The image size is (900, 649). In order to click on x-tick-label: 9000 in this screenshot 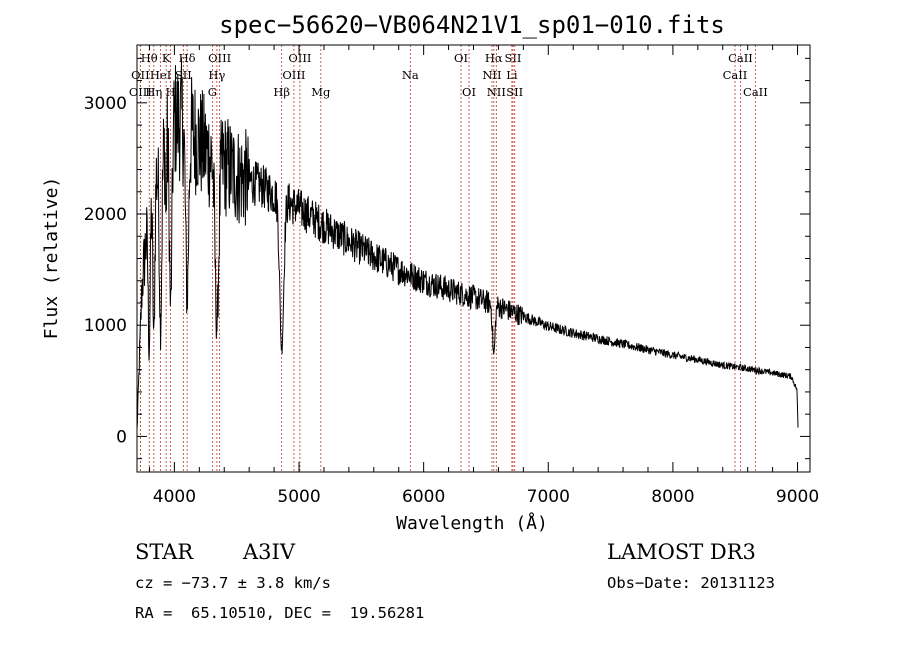, I will do `click(797, 497)`.